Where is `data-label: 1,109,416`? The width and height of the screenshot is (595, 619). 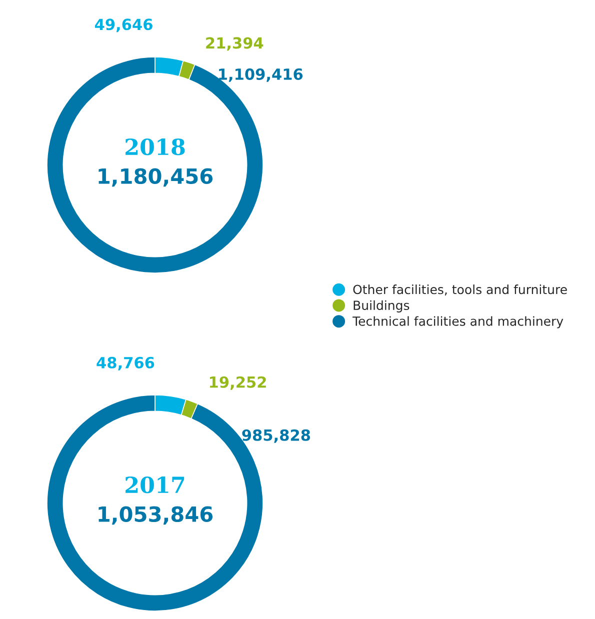
data-label: 1,109,416 is located at coordinates (261, 75).